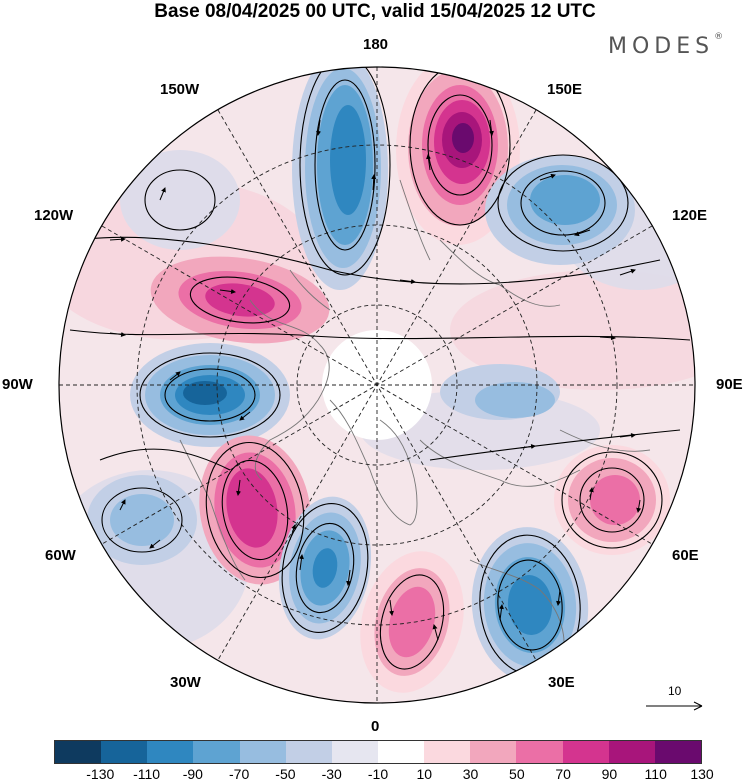 The image size is (750, 784). I want to click on lon-label-30e: 30E, so click(561, 682).